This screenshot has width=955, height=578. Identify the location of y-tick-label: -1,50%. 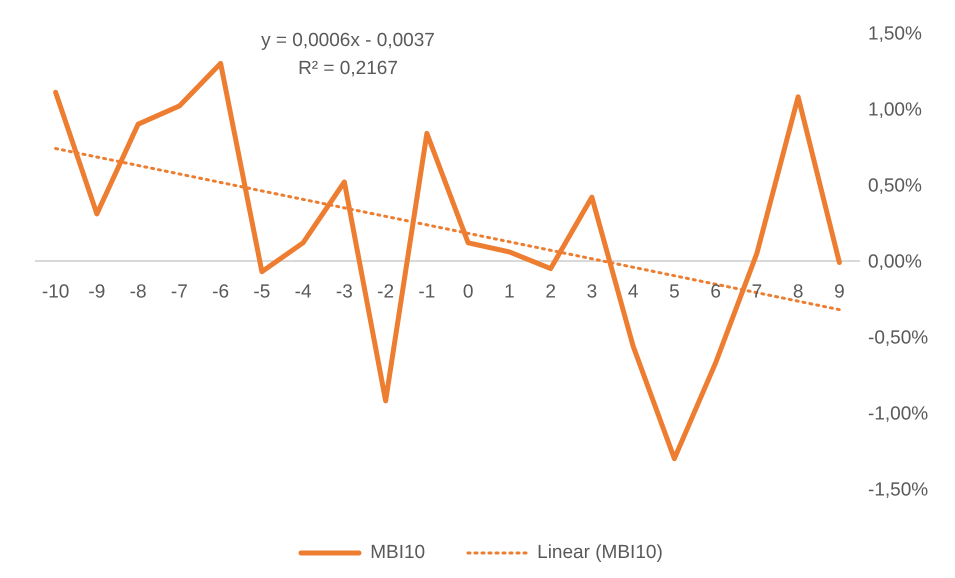
(898, 490).